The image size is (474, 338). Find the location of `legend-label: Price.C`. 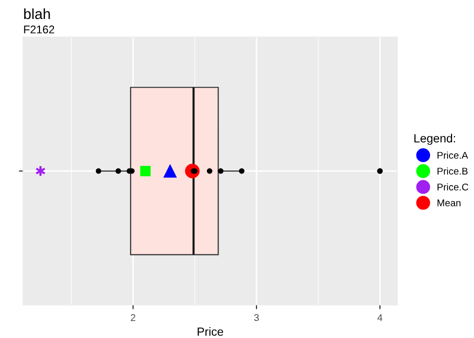

legend-label: Price.C is located at coordinates (453, 186).